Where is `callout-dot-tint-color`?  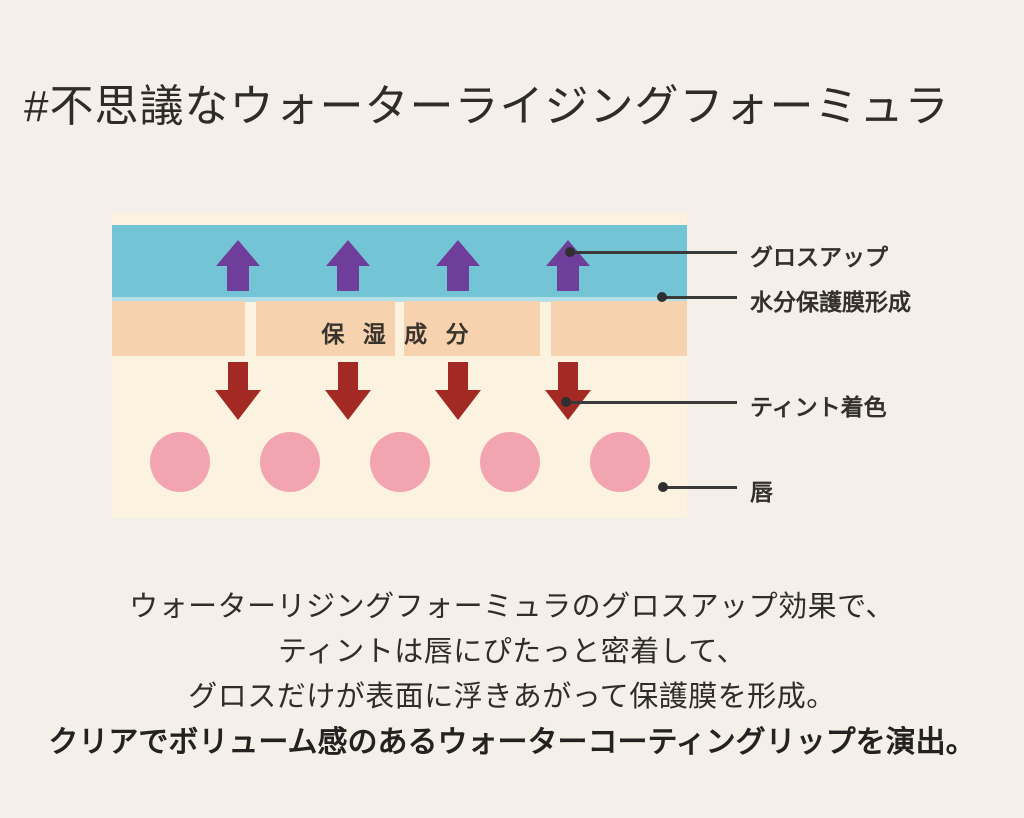 callout-dot-tint-color is located at coordinates (566, 402).